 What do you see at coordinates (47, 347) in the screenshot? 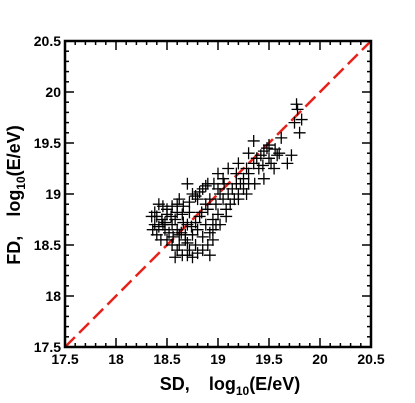
I see `y-tick-label: 17.5` at bounding box center [47, 347].